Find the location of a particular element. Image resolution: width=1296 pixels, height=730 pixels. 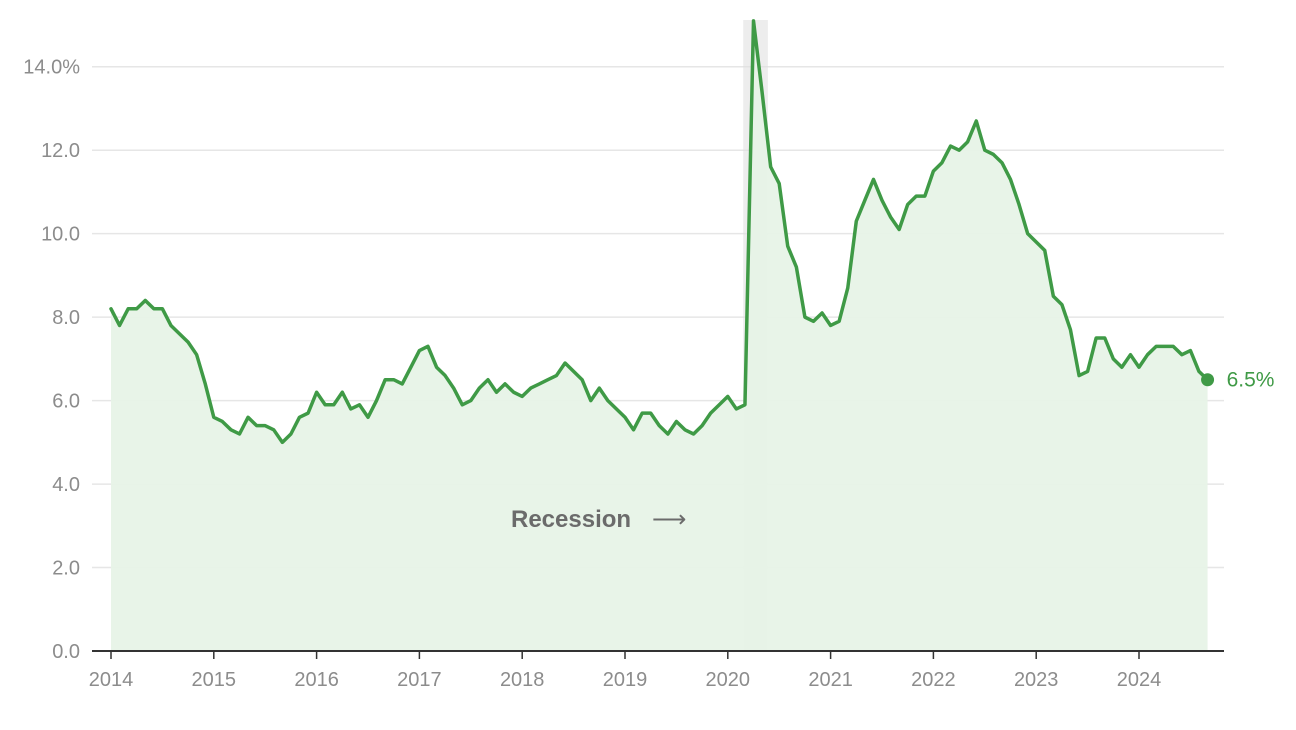

annotations: Recession ⟶ 6.5% is located at coordinates (892, 451).